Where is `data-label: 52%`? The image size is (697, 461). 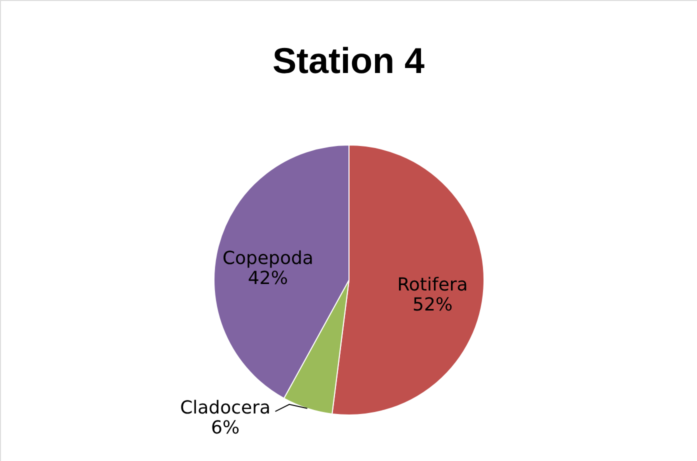
data-label: 52% is located at coordinates (432, 305).